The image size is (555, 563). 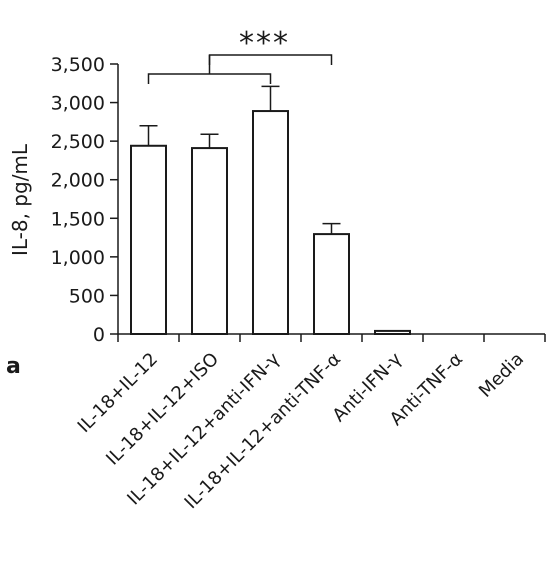 I want to click on y-tick-label: 2,500, so click(x=78, y=142).